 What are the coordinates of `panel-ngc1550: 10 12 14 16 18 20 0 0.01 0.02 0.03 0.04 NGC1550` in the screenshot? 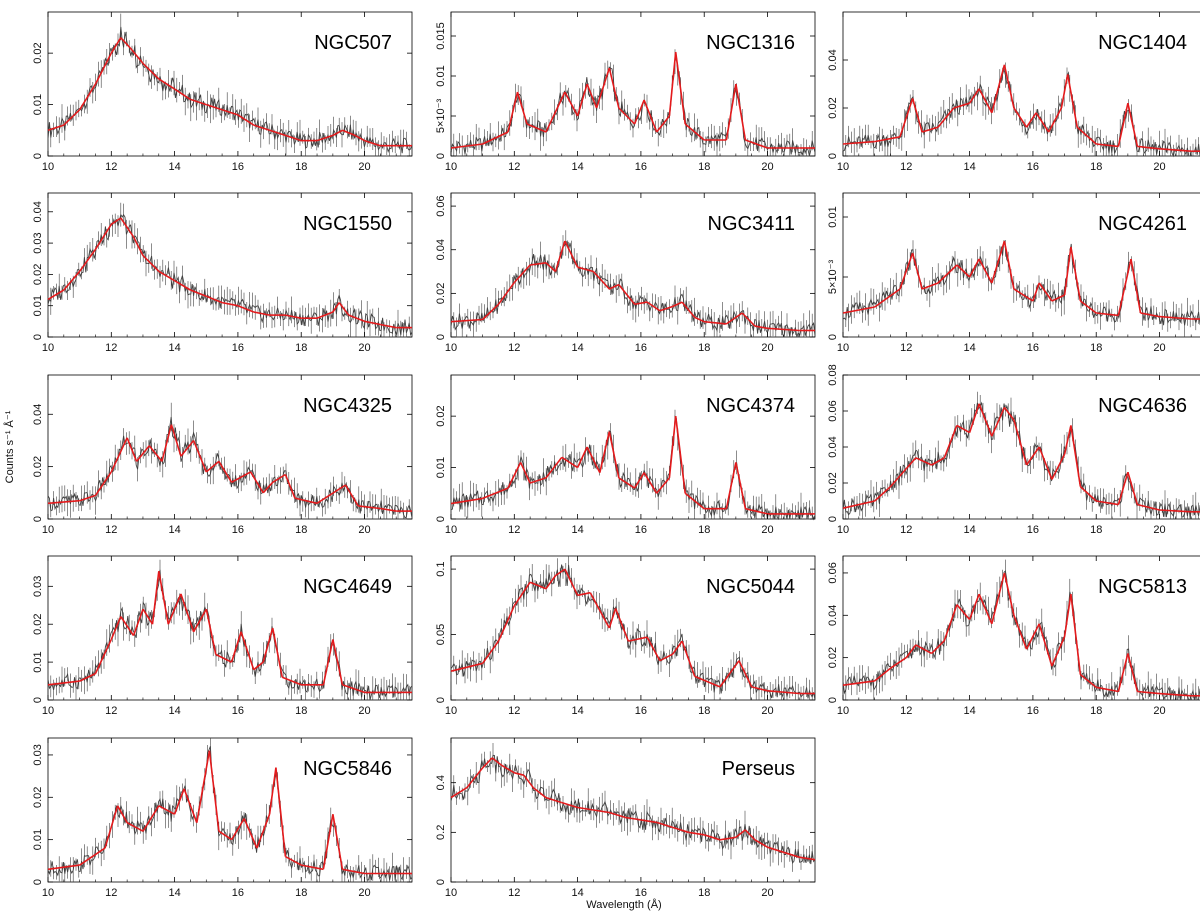 It's located at (222, 273).